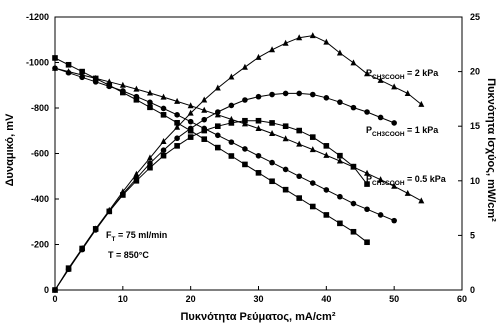 Image resolution: width=498 pixels, height=325 pixels. I want to click on flow-annotation-value: = 75 ml/min, so click(141, 235).